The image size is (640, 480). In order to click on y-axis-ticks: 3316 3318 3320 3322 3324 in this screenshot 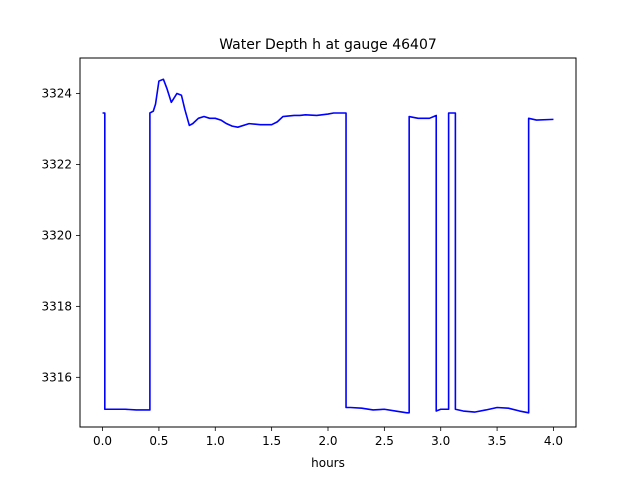, I will do `click(60, 235)`.